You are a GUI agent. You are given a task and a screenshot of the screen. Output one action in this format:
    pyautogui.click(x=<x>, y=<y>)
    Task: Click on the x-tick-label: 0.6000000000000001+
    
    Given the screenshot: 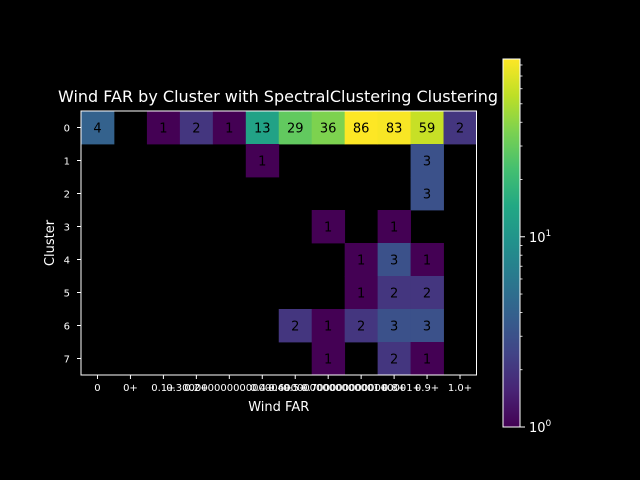 What is the action you would take?
    pyautogui.click(x=328, y=388)
    